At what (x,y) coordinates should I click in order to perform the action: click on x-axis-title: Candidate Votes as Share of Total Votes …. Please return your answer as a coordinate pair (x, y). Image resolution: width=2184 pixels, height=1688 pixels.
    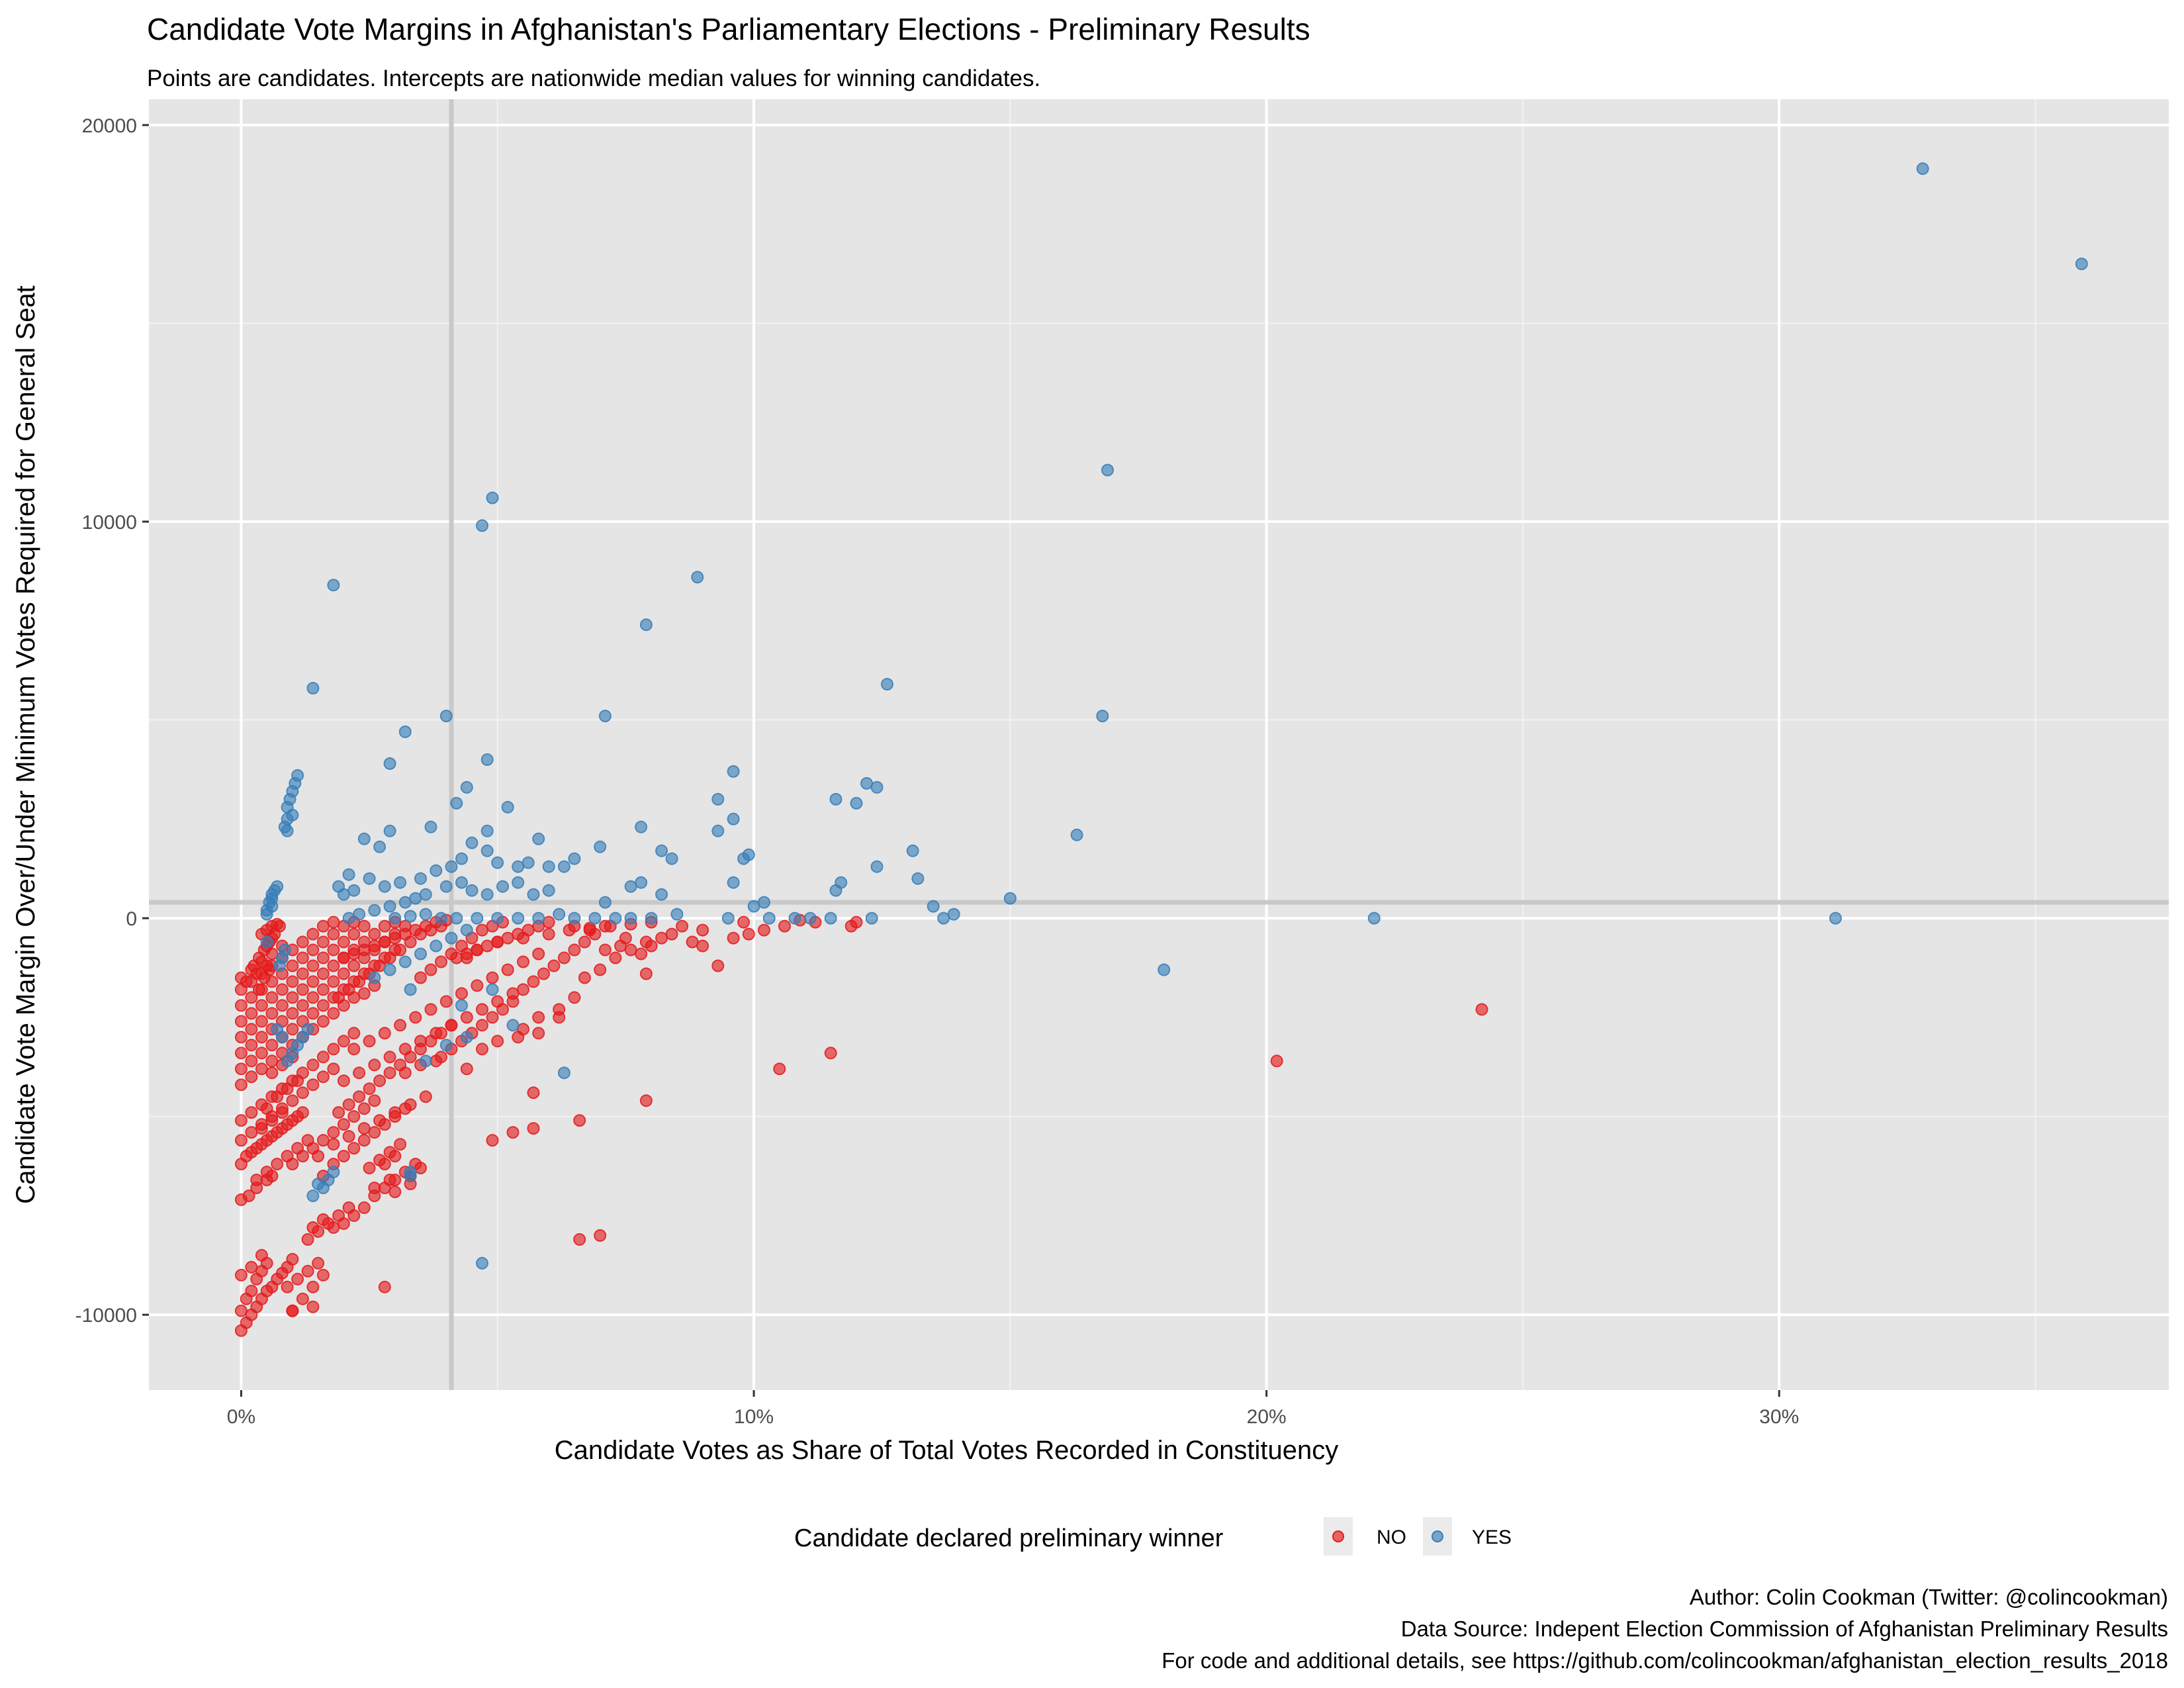
    Looking at the image, I should click on (947, 1450).